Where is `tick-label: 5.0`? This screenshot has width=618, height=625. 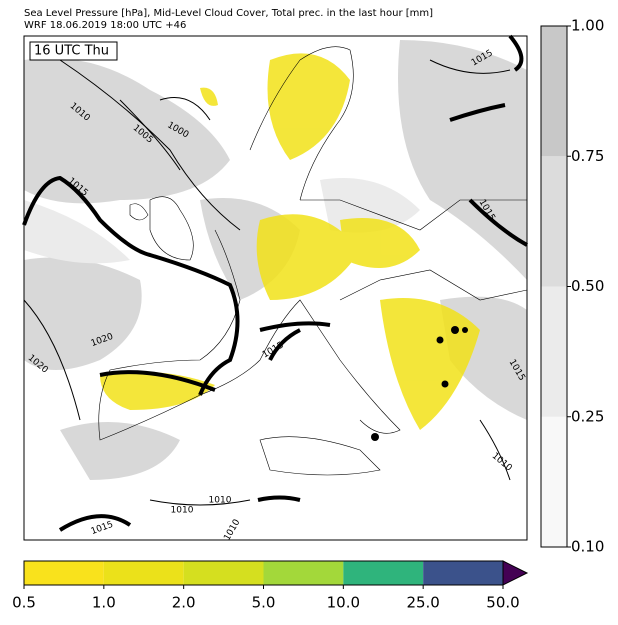
tick-label: 5.0 is located at coordinates (264, 603).